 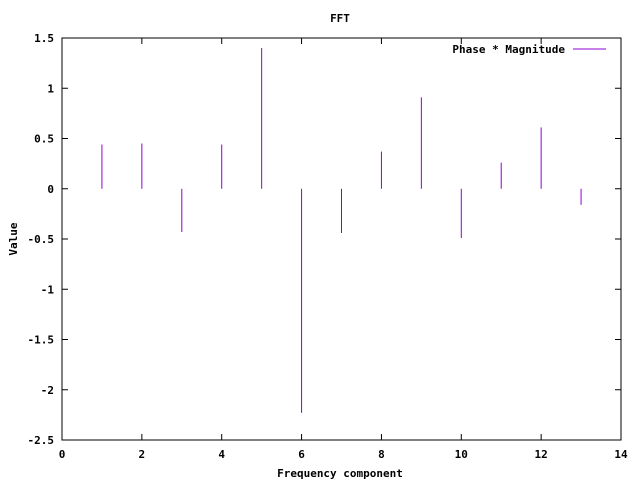 What do you see at coordinates (47, 390) in the screenshot?
I see `y-tick-label: -2` at bounding box center [47, 390].